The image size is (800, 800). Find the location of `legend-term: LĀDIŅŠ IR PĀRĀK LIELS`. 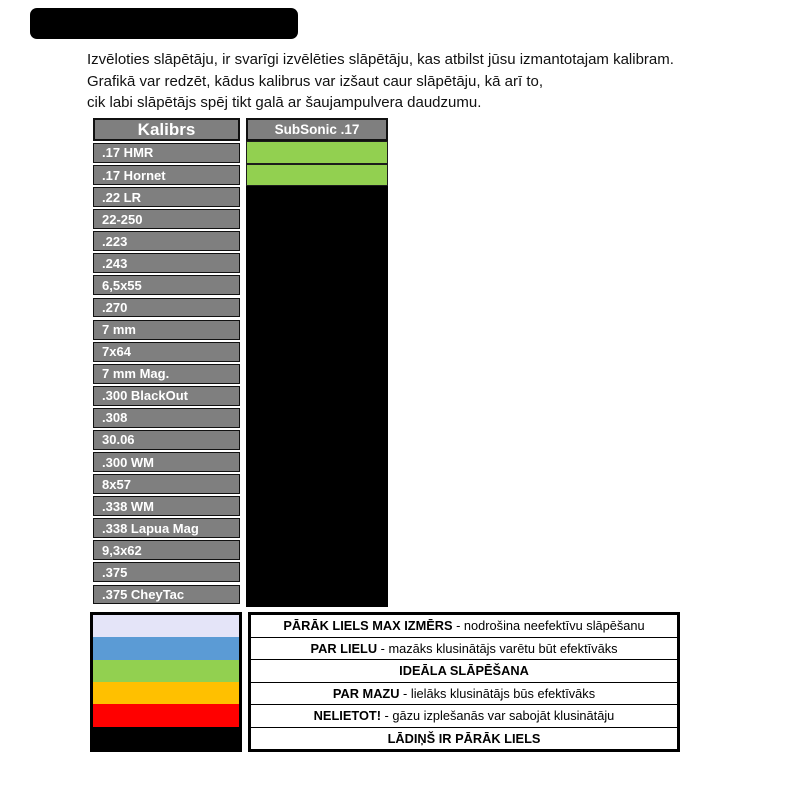

legend-term: LĀDIŅŠ IR PĀRĀK LIELS is located at coordinates (464, 738).